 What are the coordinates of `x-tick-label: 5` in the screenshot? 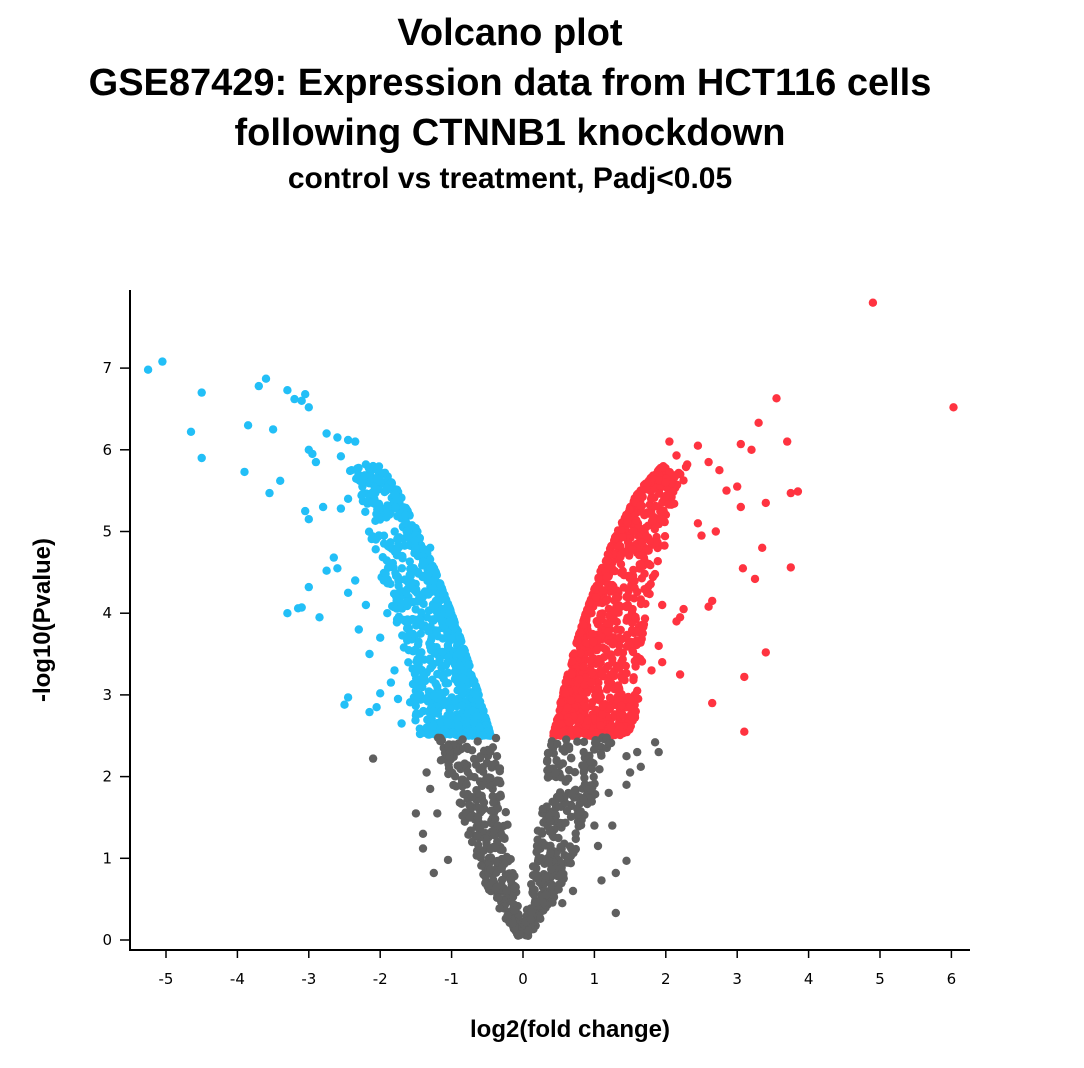 It's located at (880, 979).